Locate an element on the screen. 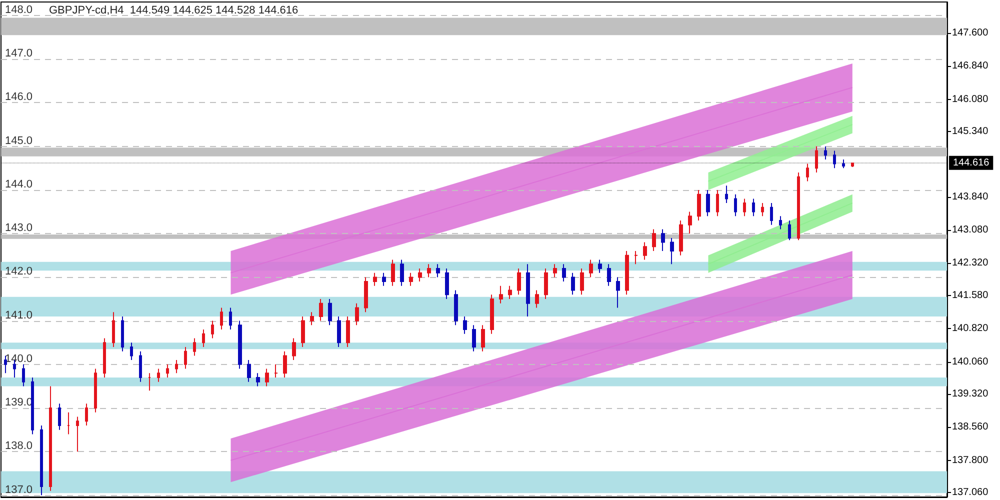  ref-line-label: 144.616 is located at coordinates (971, 162).